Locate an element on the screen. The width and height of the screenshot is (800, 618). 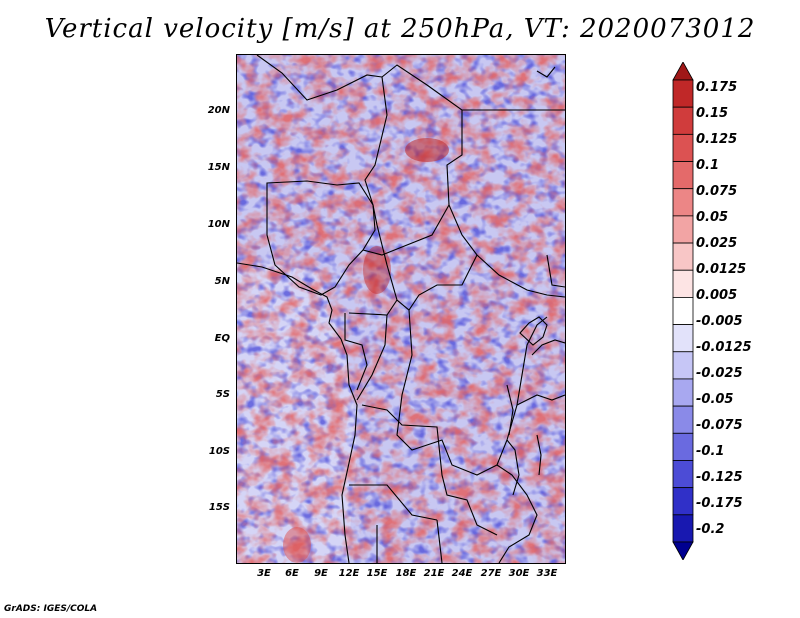
lon-label: 21E is located at coordinates (434, 573).